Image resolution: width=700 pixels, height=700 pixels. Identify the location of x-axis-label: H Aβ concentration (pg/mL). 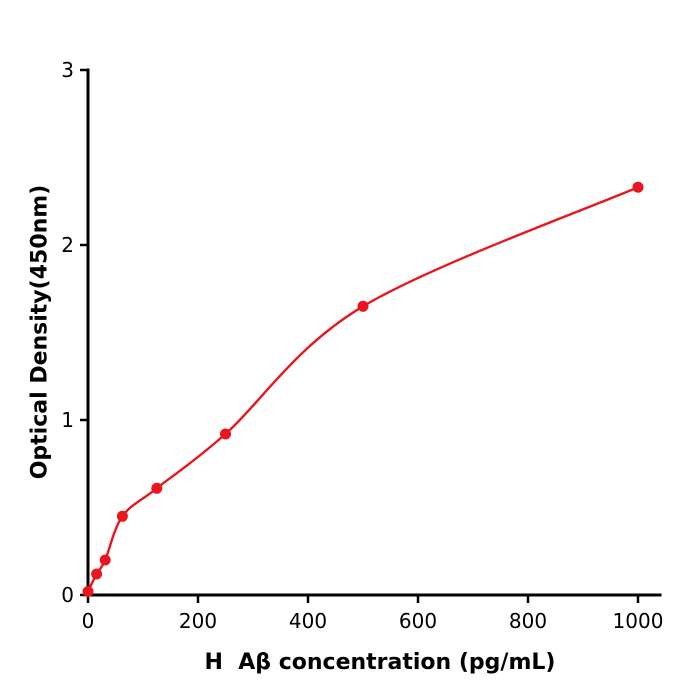
(380, 662).